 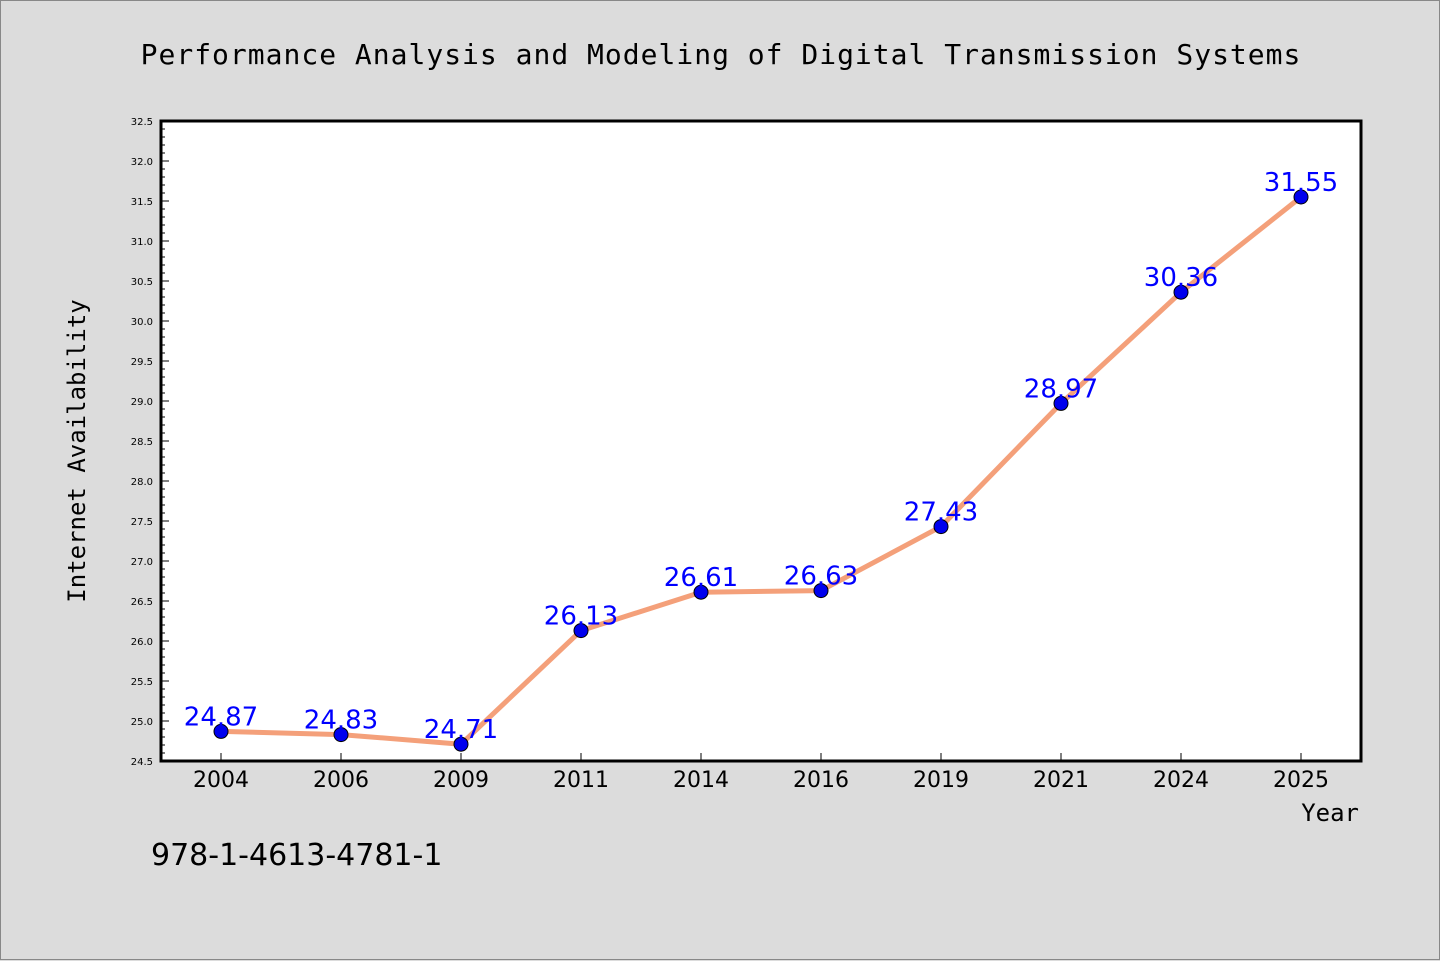 I want to click on x-tick-label: 2004, so click(x=221, y=780).